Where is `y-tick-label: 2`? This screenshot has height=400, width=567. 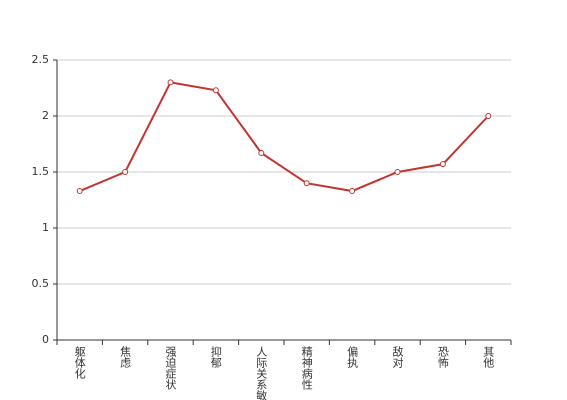 y-tick-label: 2 is located at coordinates (45, 115).